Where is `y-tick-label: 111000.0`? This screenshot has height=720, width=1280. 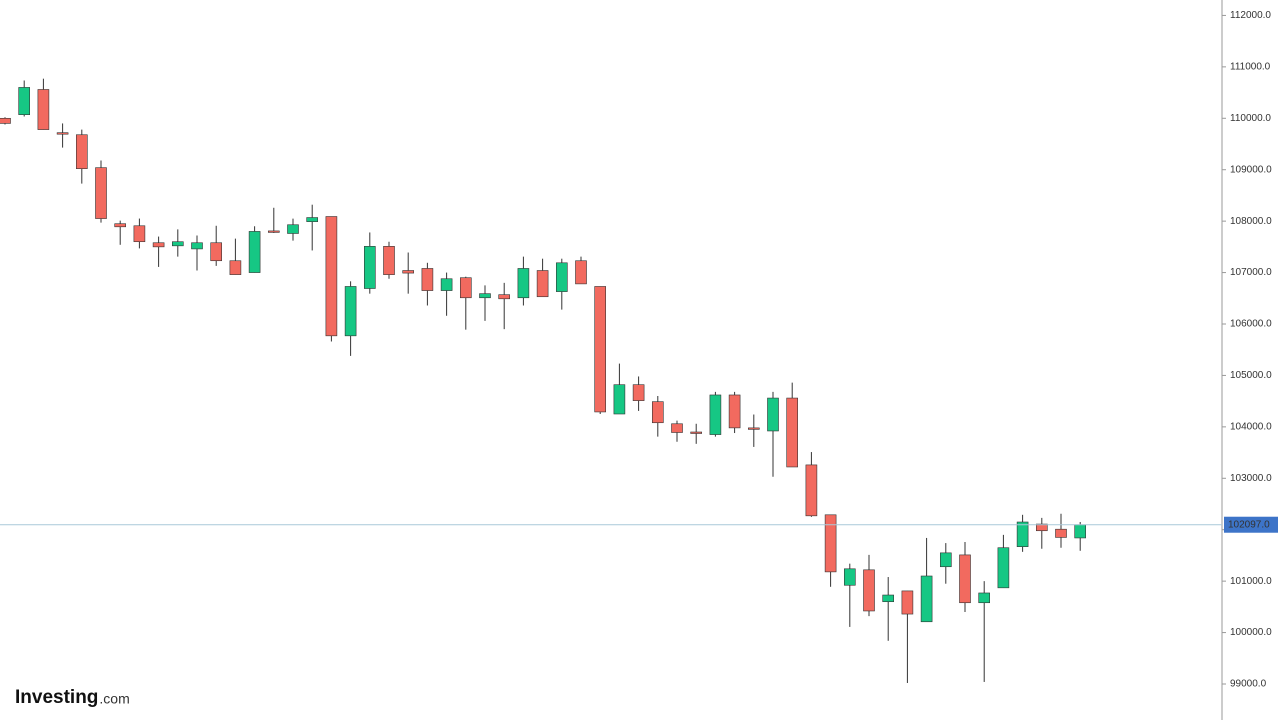
y-tick-label: 111000.0 is located at coordinates (1250, 66).